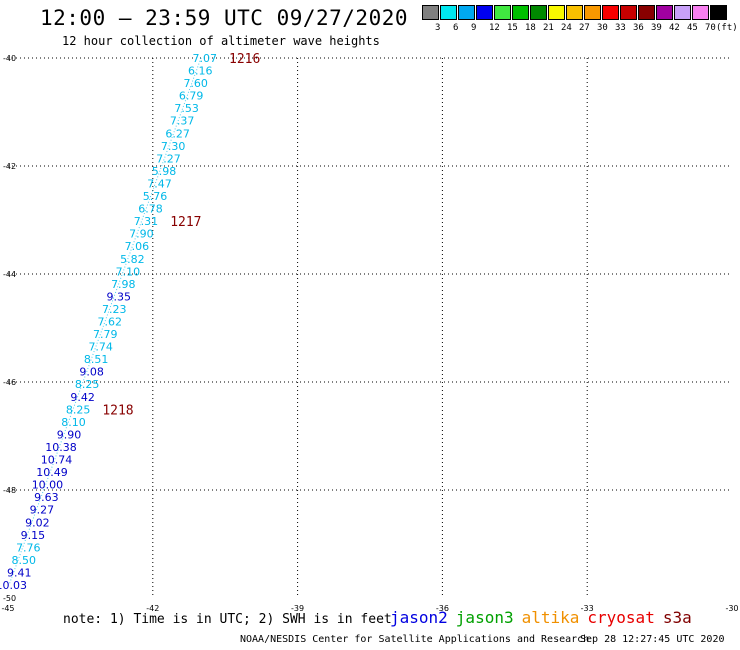  I want to click on x-tick-label: -30, so click(731, 608).